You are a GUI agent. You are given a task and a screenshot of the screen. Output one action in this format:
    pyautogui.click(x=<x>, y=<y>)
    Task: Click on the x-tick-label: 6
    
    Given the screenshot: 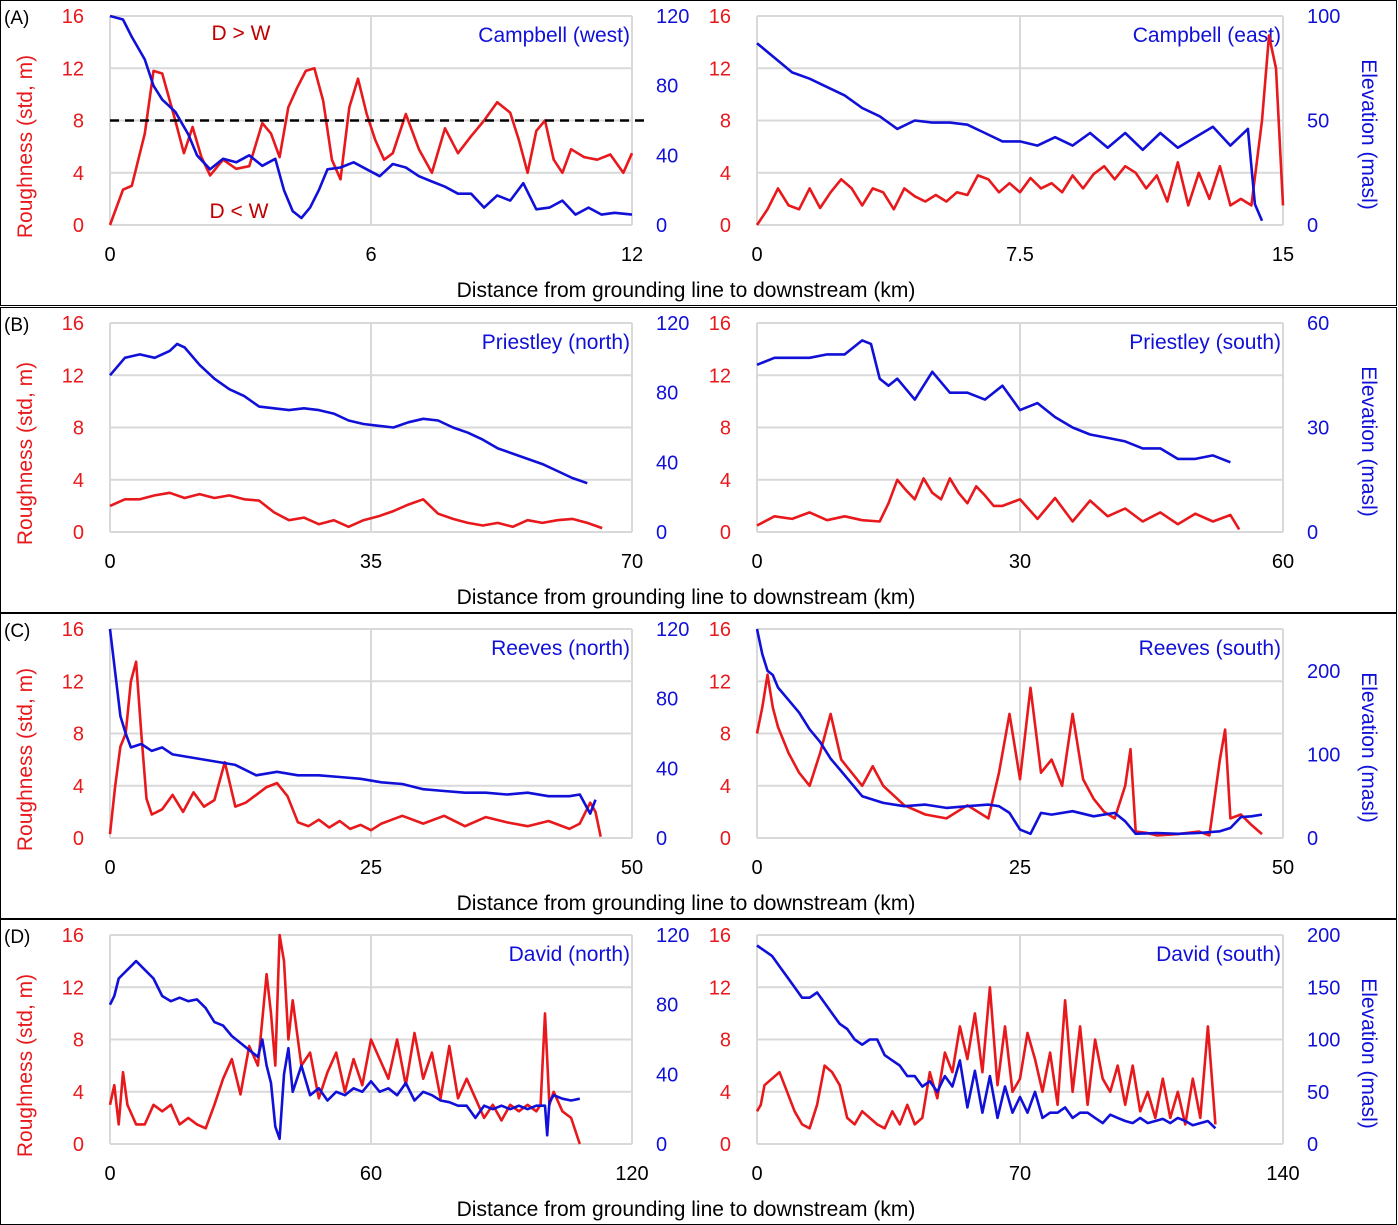 What is the action you would take?
    pyautogui.click(x=370, y=255)
    